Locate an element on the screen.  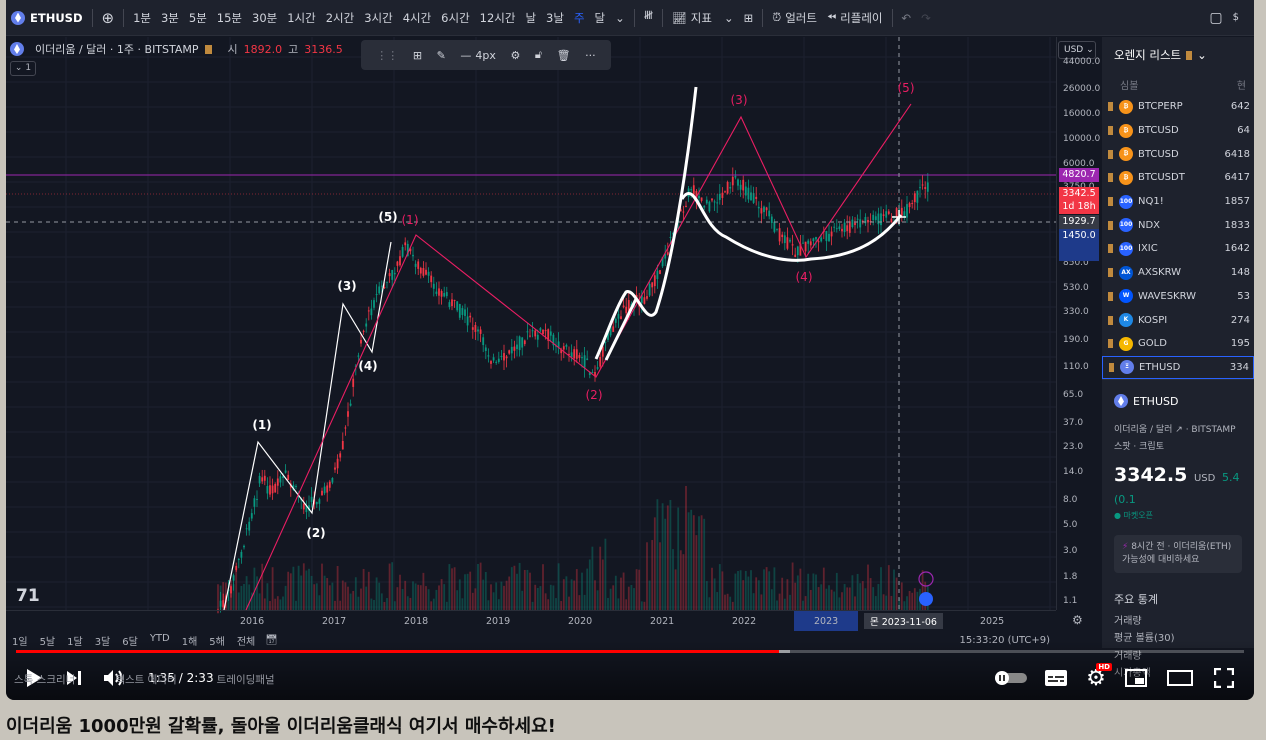
pencil-icon: ✎ is located at coordinates (441, 55).